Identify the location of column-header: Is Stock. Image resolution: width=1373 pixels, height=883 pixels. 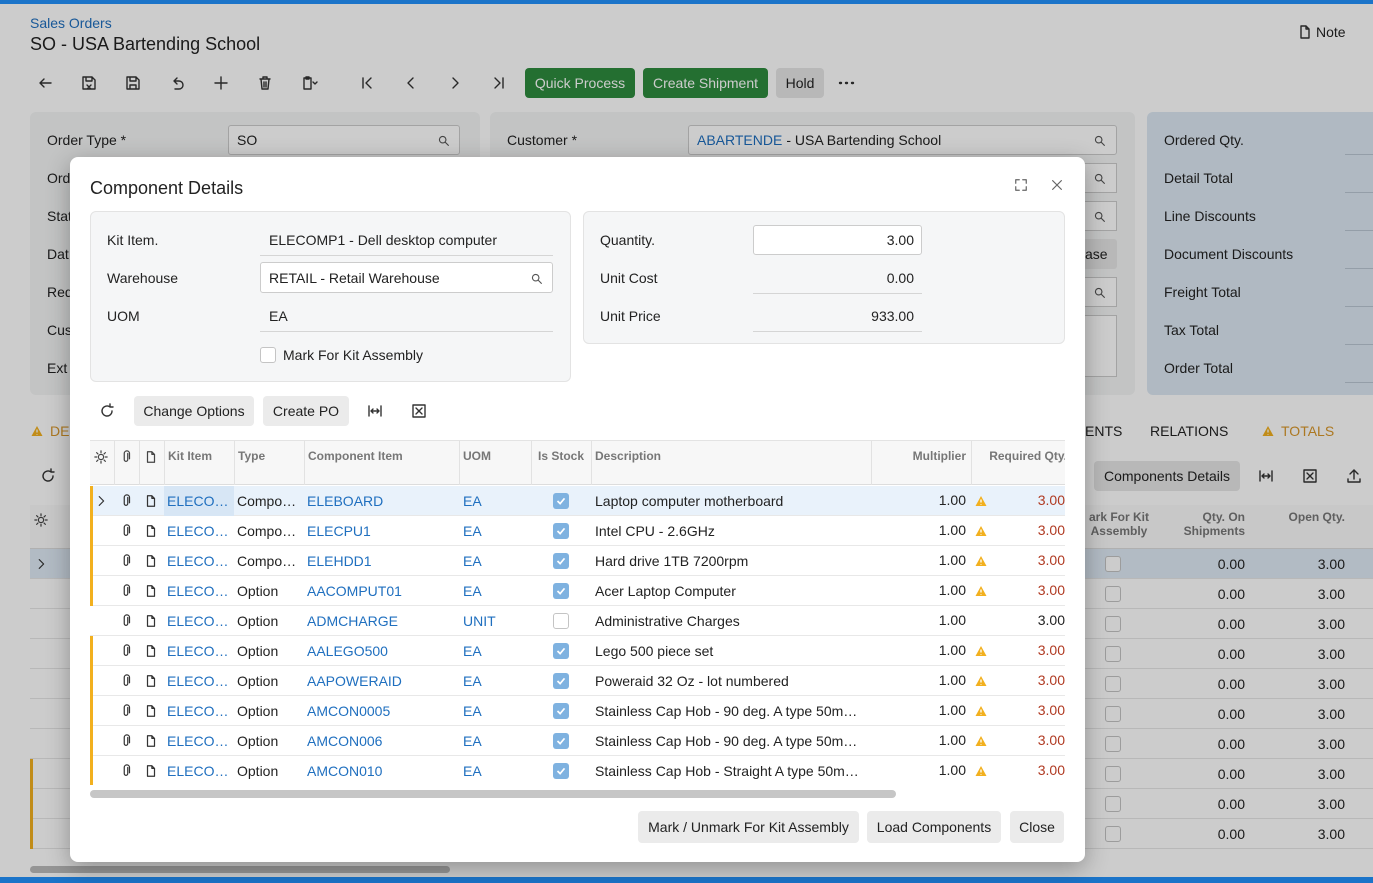
(561, 456).